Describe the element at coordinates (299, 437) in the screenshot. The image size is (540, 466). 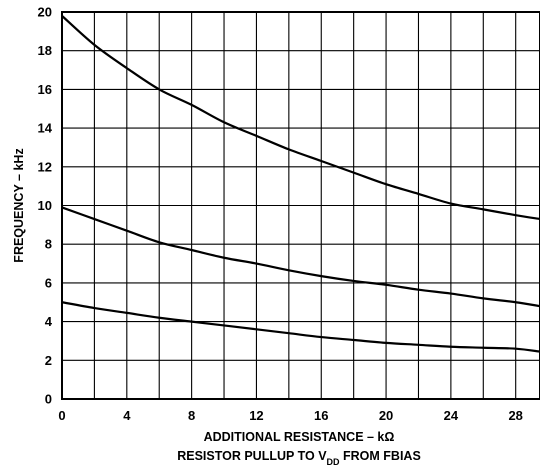
I see `x-axis-label: ADDITIONAL RESISTANCE – kΩ` at that location.